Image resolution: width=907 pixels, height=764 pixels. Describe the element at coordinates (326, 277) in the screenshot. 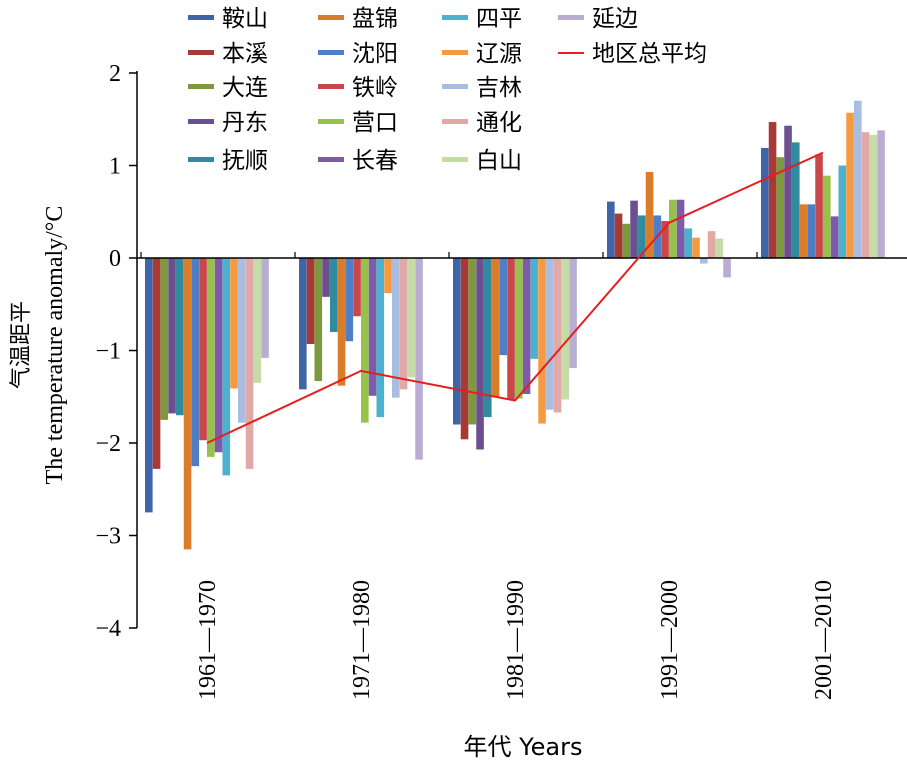

I see `bar-丹东-1971—1980` at that location.